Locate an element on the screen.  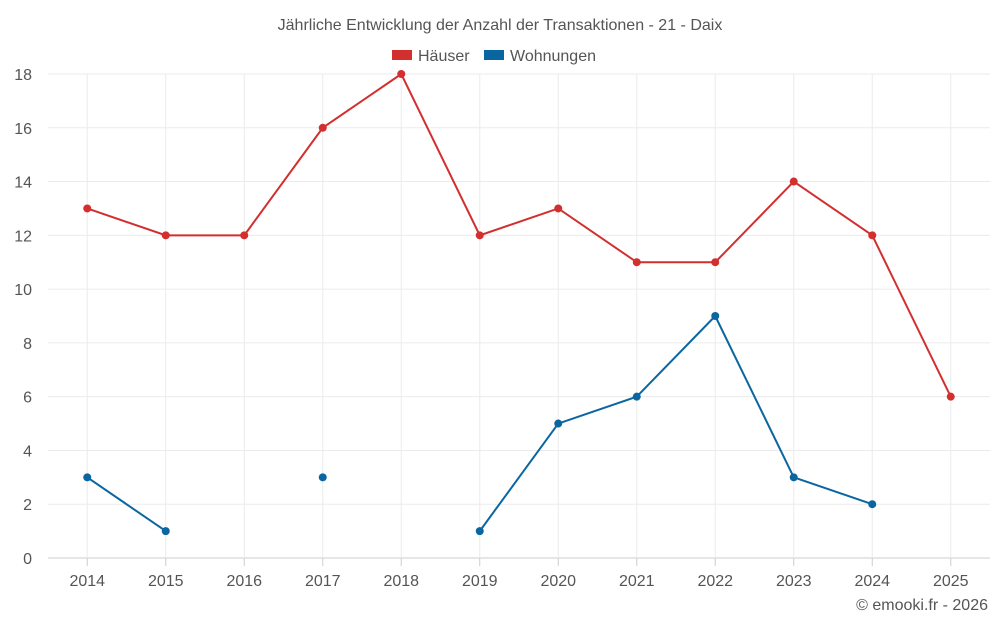
legend-label-wohnungen: Wohnungen is located at coordinates (553, 56).